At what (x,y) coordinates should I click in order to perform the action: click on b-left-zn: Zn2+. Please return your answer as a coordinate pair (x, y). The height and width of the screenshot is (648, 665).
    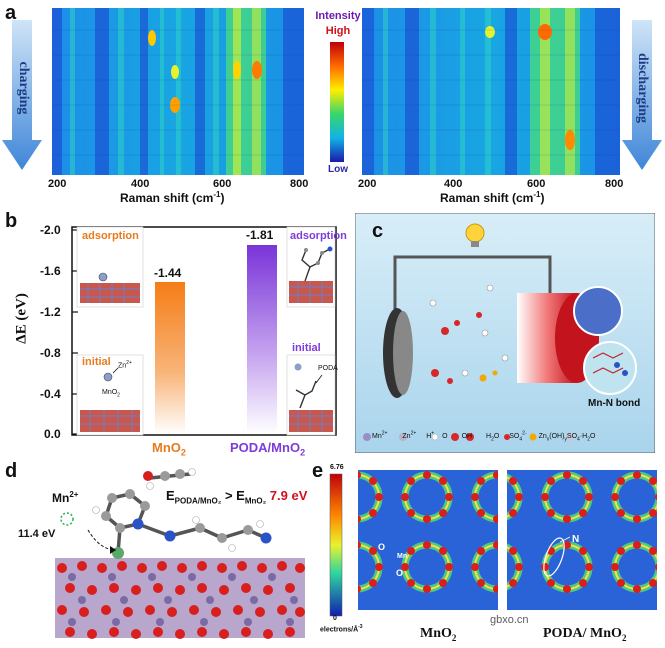
    Looking at the image, I should click on (125, 365).